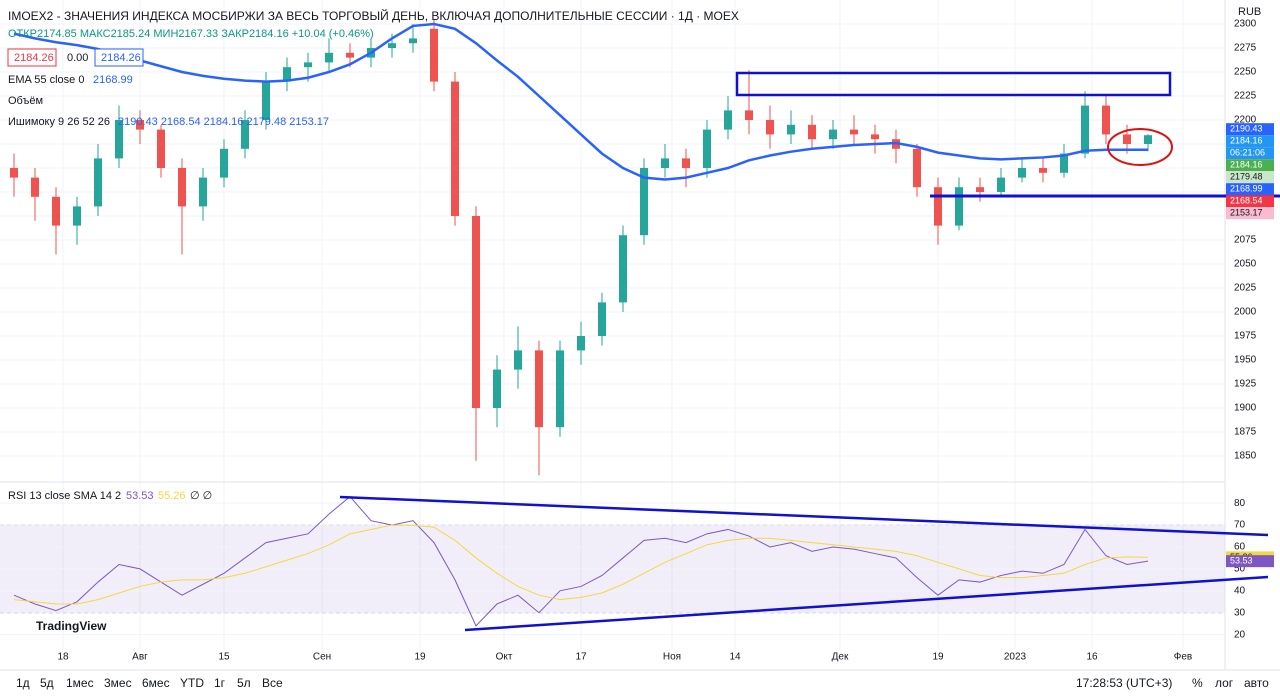 This screenshot has width=1280, height=698. Describe the element at coordinates (1245, 72) in the screenshot. I see `y-tick-label: 2250` at that location.